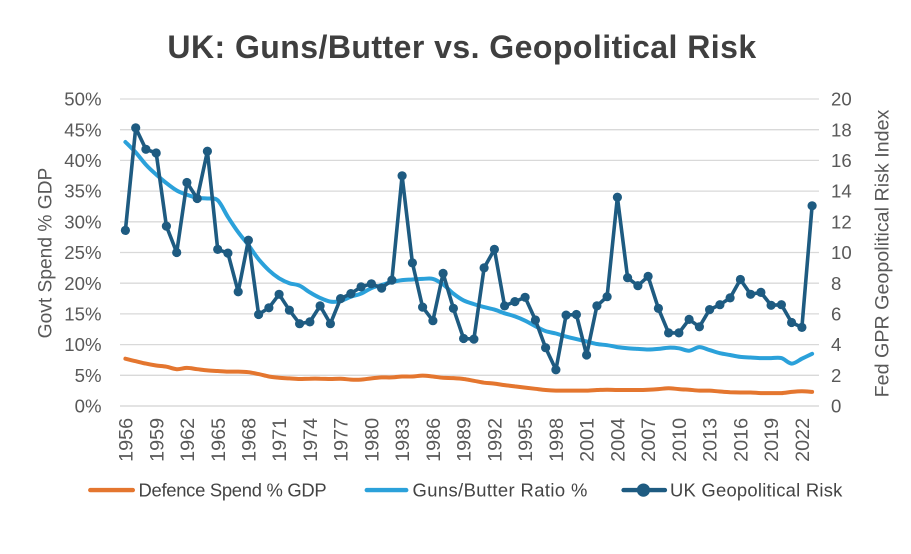 This screenshot has width=911, height=554. Describe the element at coordinates (883, 253) in the screenshot. I see `svg-text:Fed GPR Geopolitical Risk Inde: Fed GPR Geopolitical Risk Index` at that location.